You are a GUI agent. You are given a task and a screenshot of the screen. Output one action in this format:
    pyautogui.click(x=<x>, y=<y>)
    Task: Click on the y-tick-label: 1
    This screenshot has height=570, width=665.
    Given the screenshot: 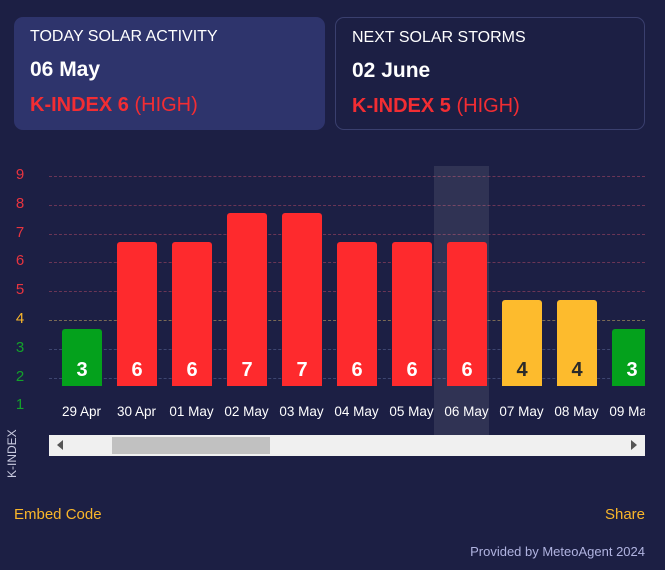 What is the action you would take?
    pyautogui.click(x=20, y=405)
    